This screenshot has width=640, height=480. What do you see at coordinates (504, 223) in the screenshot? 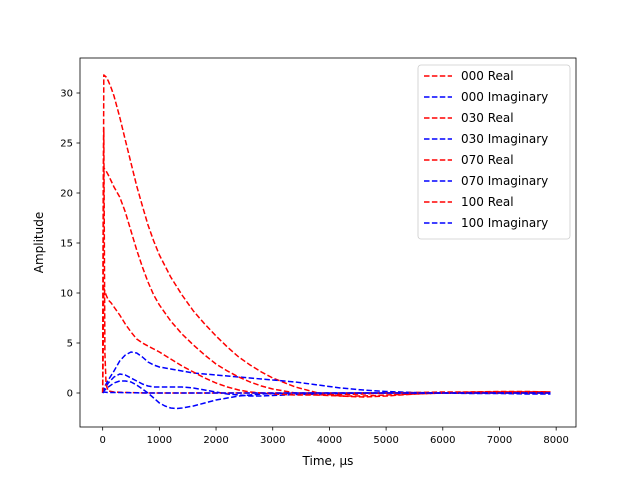
I see `legend-label: 100 Imaginary` at bounding box center [504, 223].